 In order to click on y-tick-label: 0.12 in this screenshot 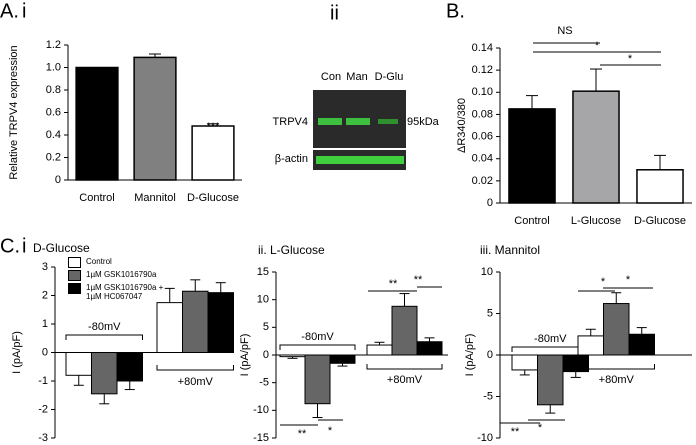, I will do `click(482, 70)`.